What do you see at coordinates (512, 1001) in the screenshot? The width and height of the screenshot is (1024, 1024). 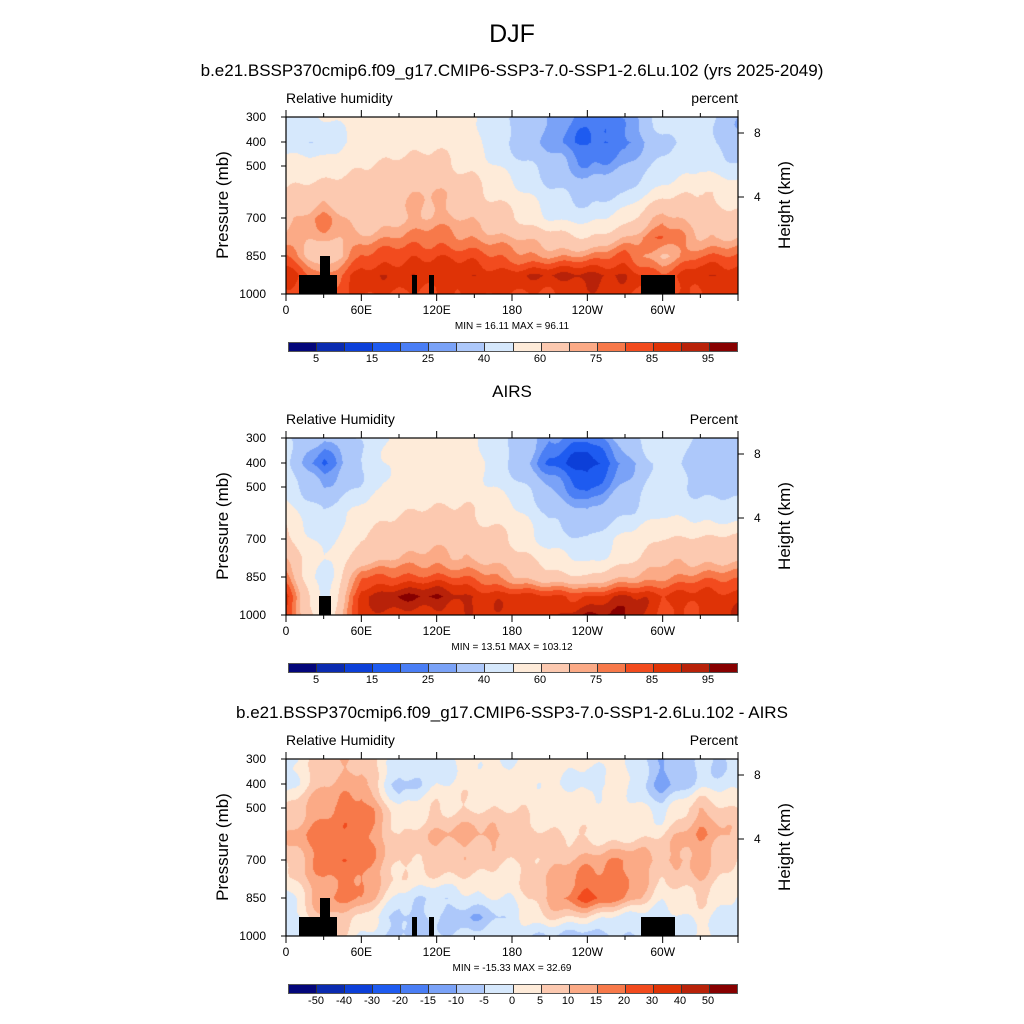 I see `colorbar-label: 0` at bounding box center [512, 1001].